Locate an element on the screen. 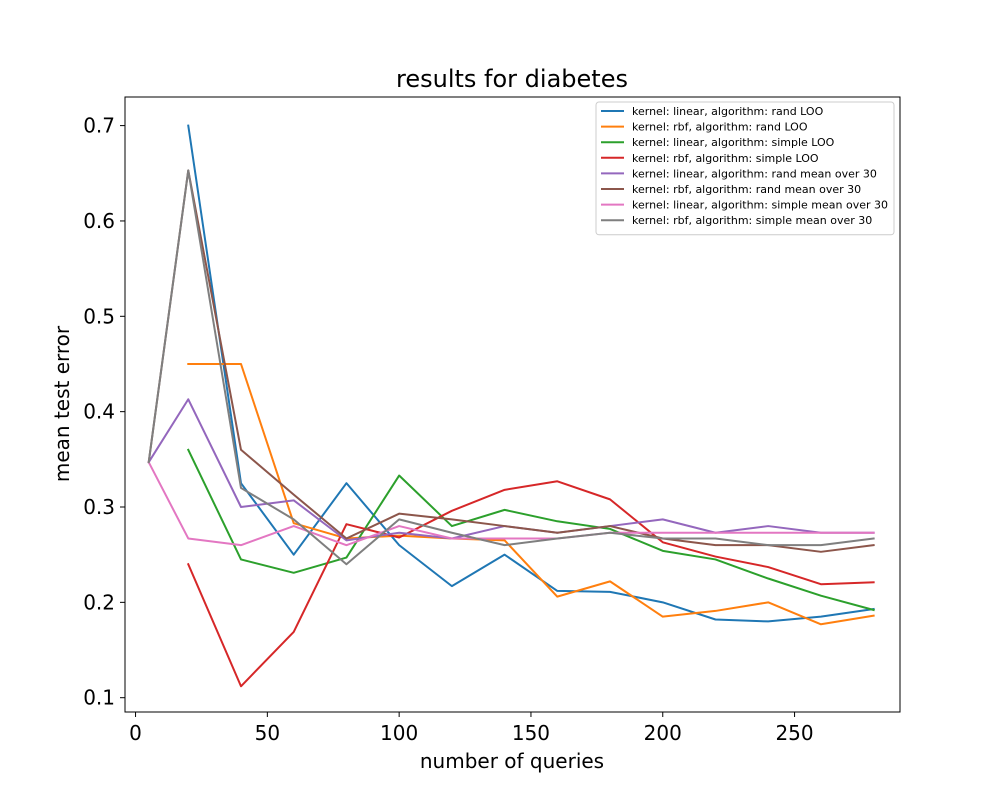  legend-label: kernel: rbf, algorithm: rand LOO is located at coordinates (720, 127).